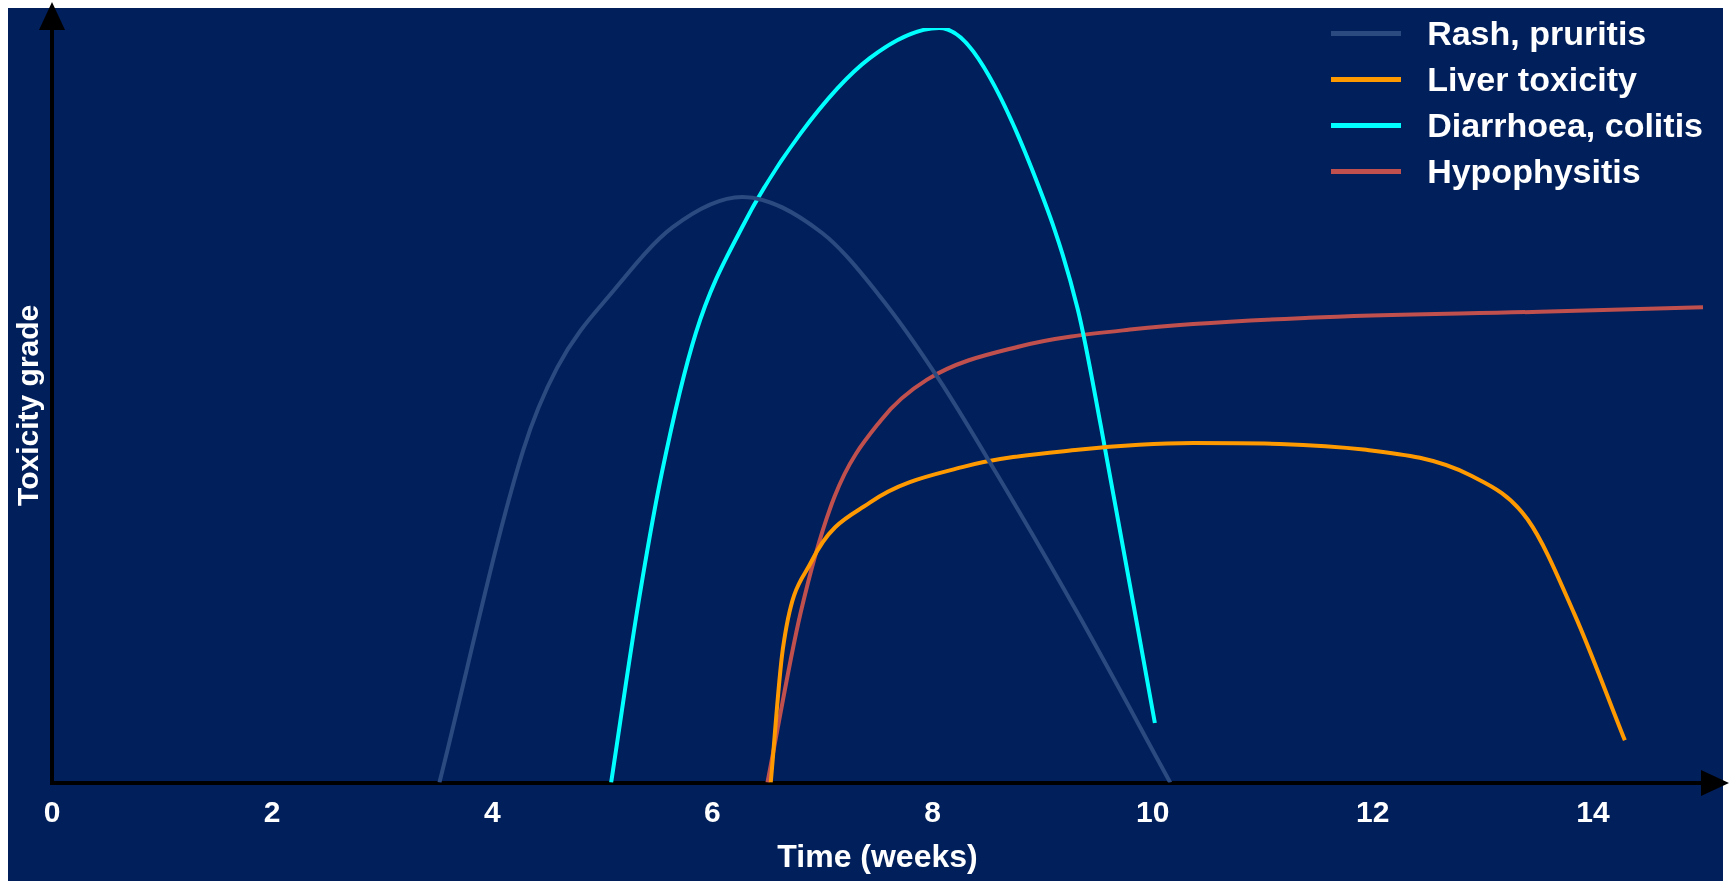  I want to click on x-axis-title: Time (weeks), so click(877, 855).